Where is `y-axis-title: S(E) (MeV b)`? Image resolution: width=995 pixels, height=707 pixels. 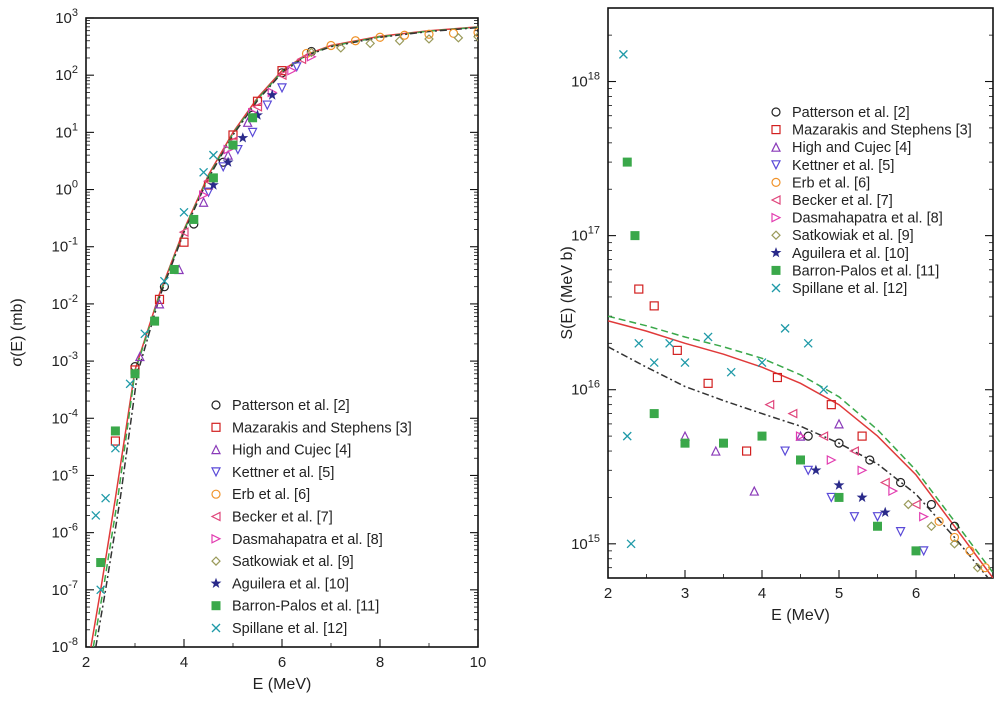 y-axis-title: S(E) (MeV b) is located at coordinates (567, 292).